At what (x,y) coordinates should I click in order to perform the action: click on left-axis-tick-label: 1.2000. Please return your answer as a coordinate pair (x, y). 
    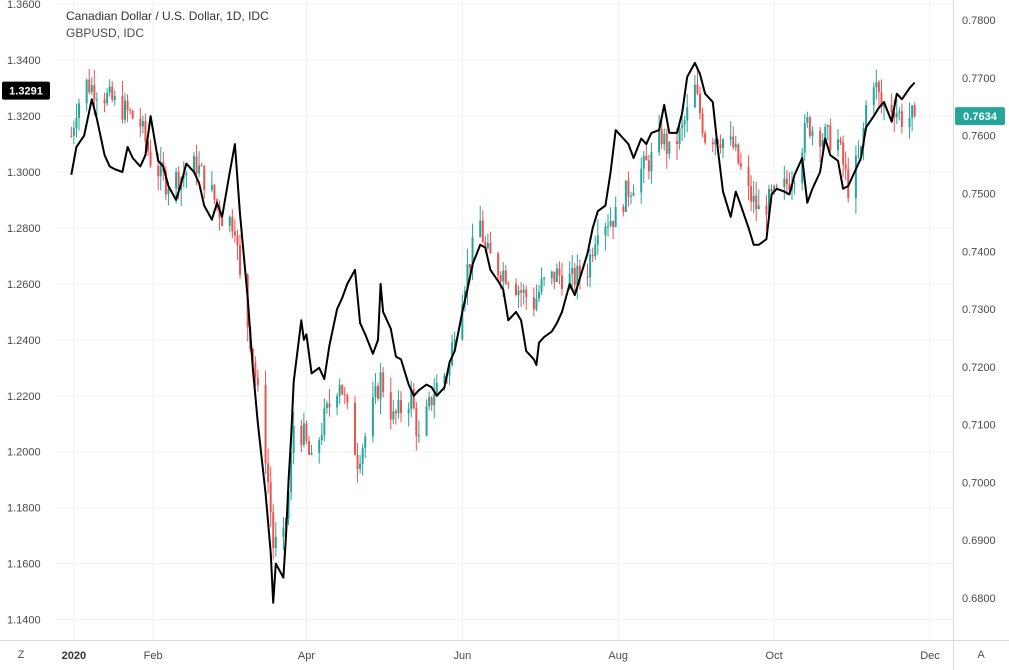
    Looking at the image, I should click on (24, 453).